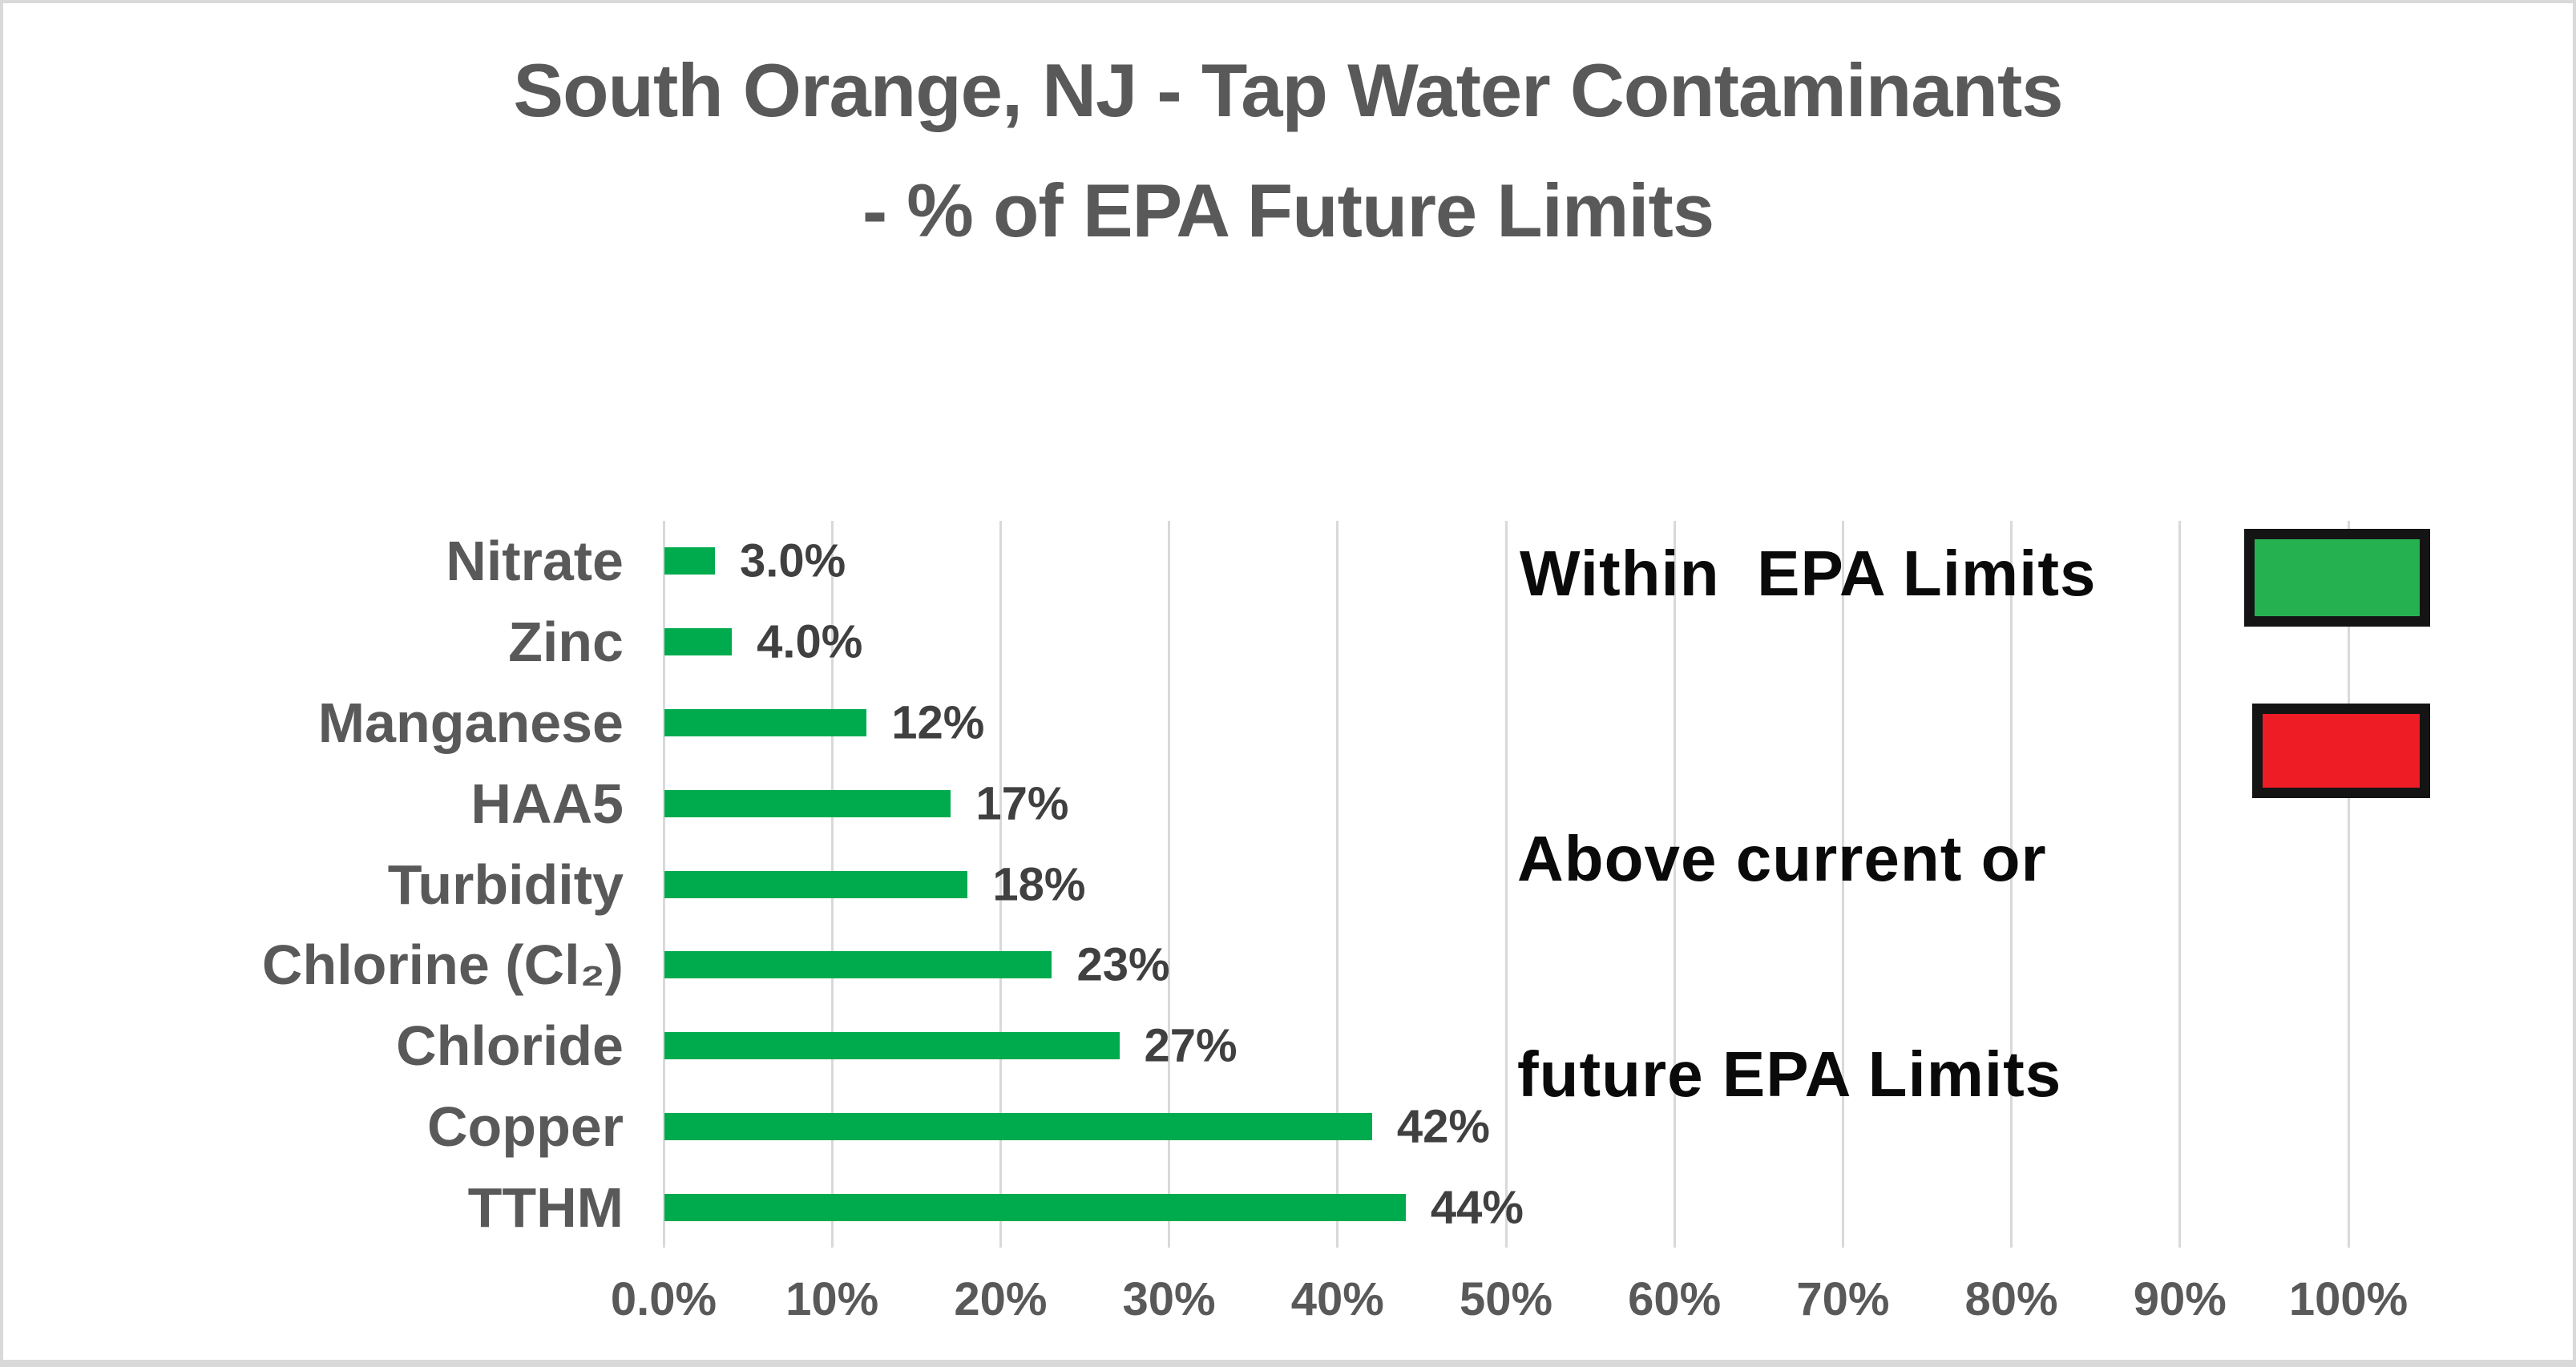 The image size is (2576, 1367). What do you see at coordinates (545, 1207) in the screenshot?
I see `category-label: TTHM` at bounding box center [545, 1207].